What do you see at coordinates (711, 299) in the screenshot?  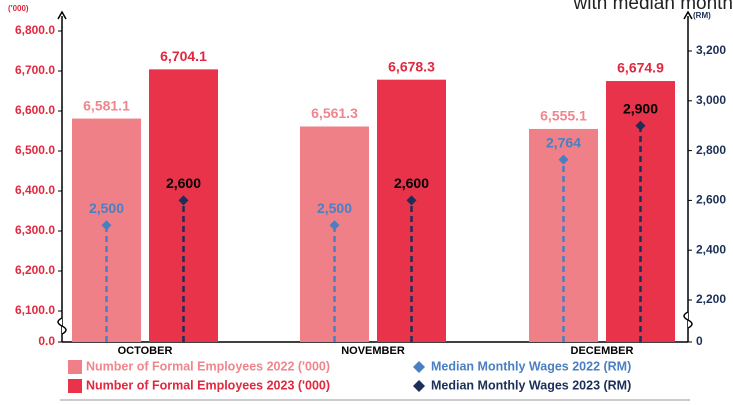 I see `y2-tick-label: 2,200` at bounding box center [711, 299].